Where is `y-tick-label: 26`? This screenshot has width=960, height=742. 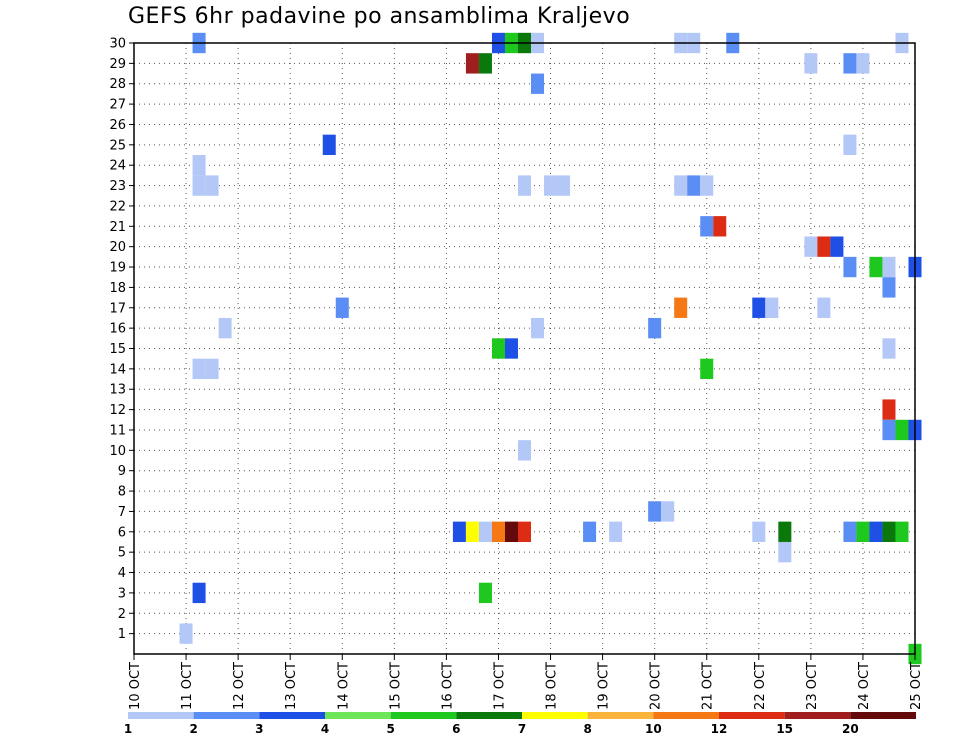 y-tick-label: 26 is located at coordinates (117, 125).